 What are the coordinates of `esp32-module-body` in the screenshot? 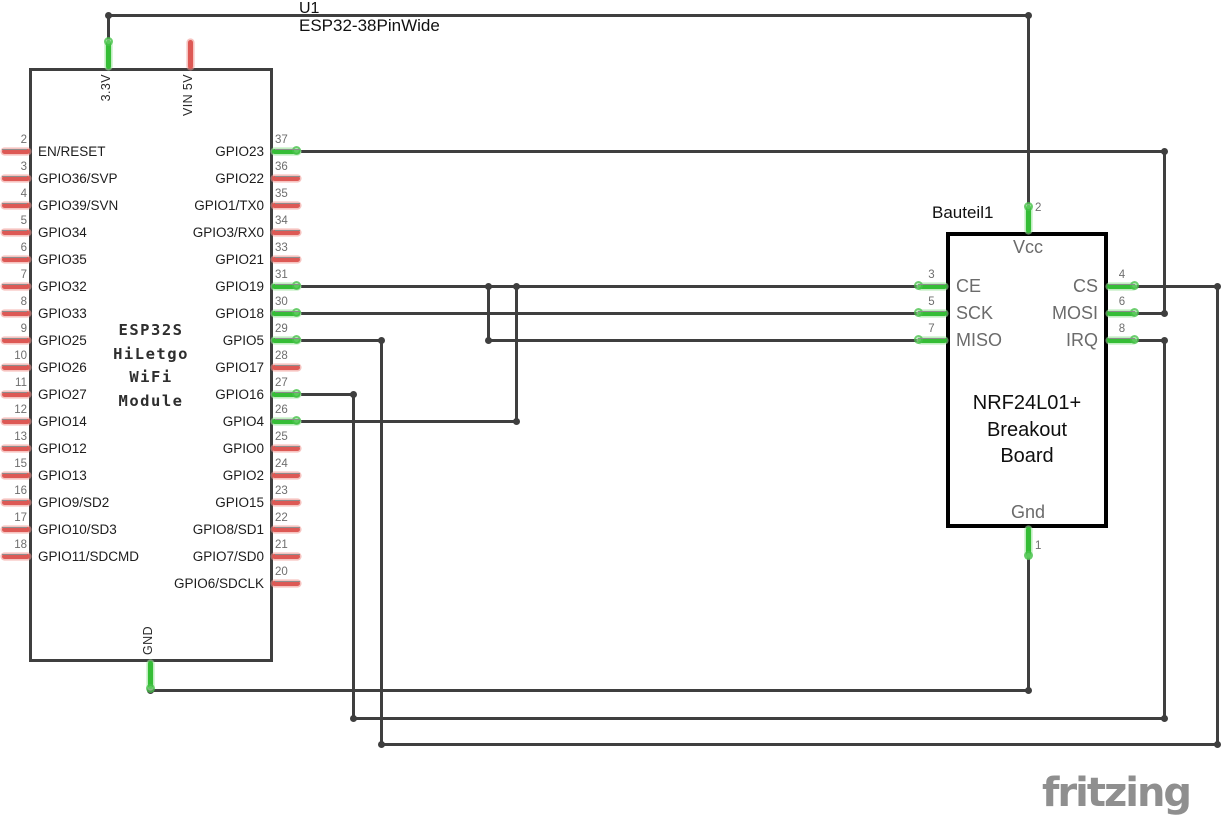 It's located at (151, 365).